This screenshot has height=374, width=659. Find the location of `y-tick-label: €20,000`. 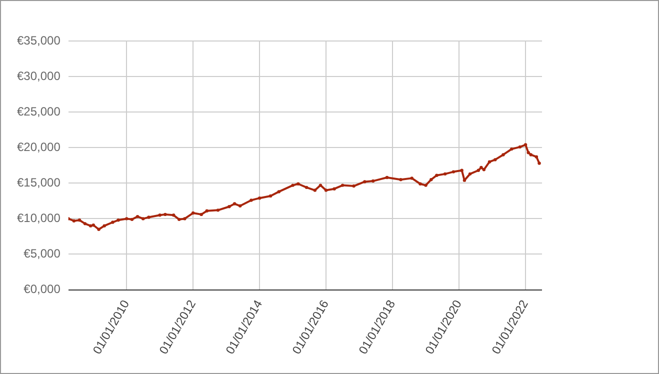

y-tick-label: €20,000 is located at coordinates (38, 147).